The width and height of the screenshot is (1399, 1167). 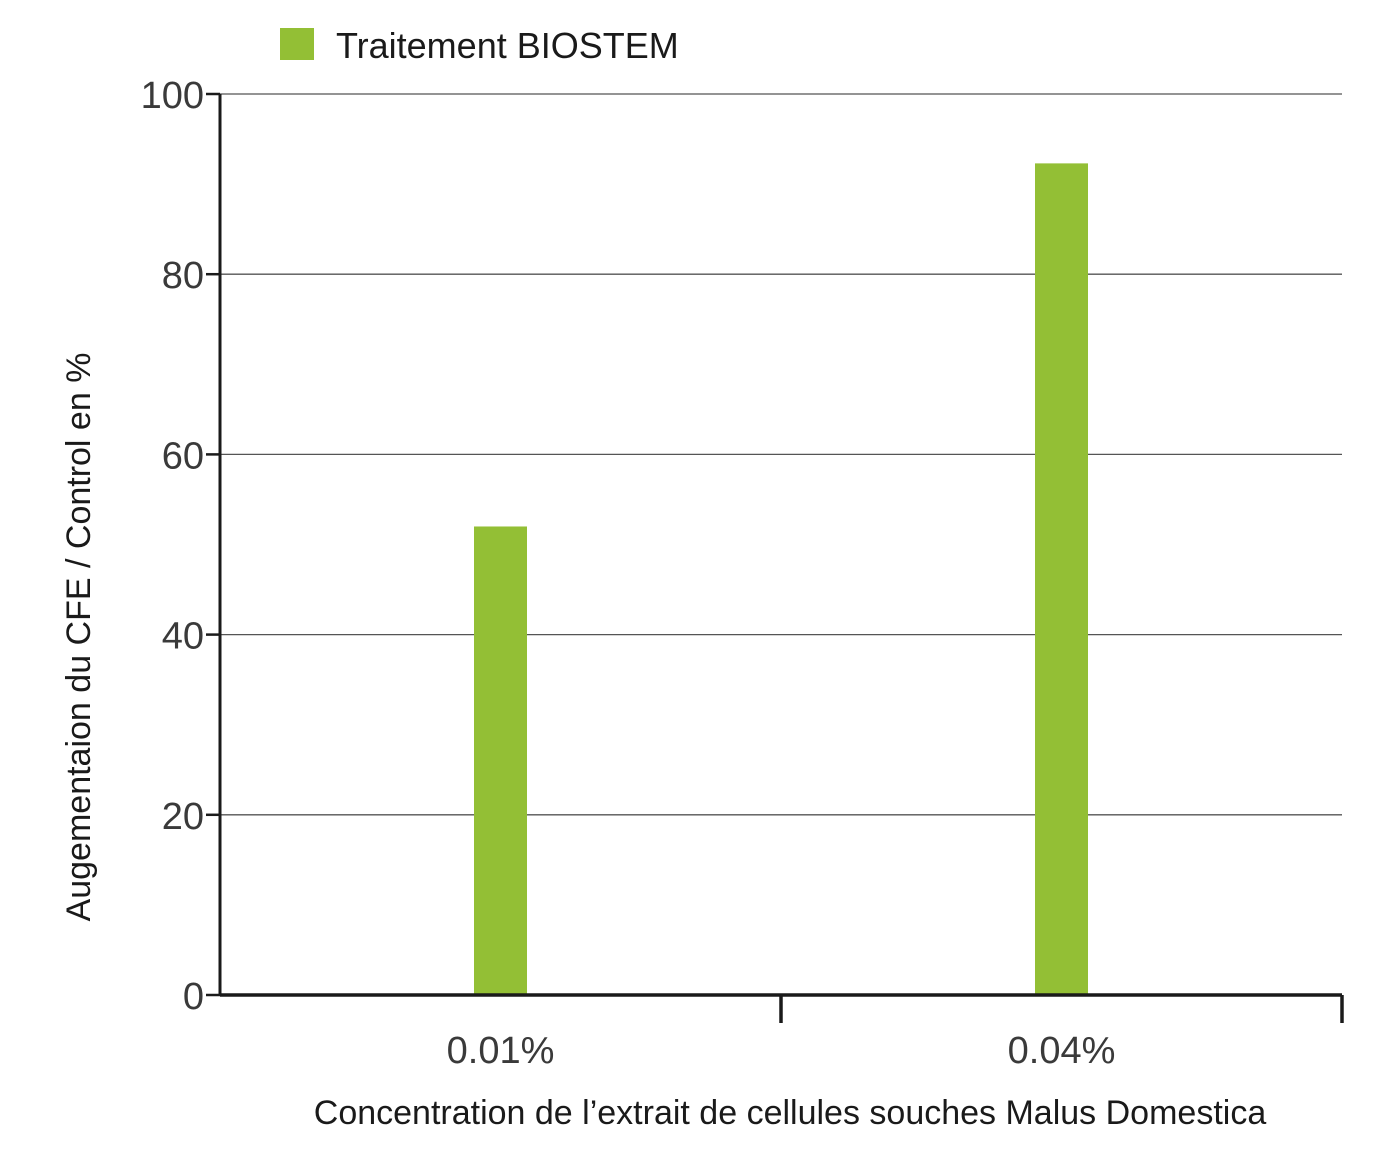 I want to click on x-tick-label: 0.01%, so click(x=501, y=1051).